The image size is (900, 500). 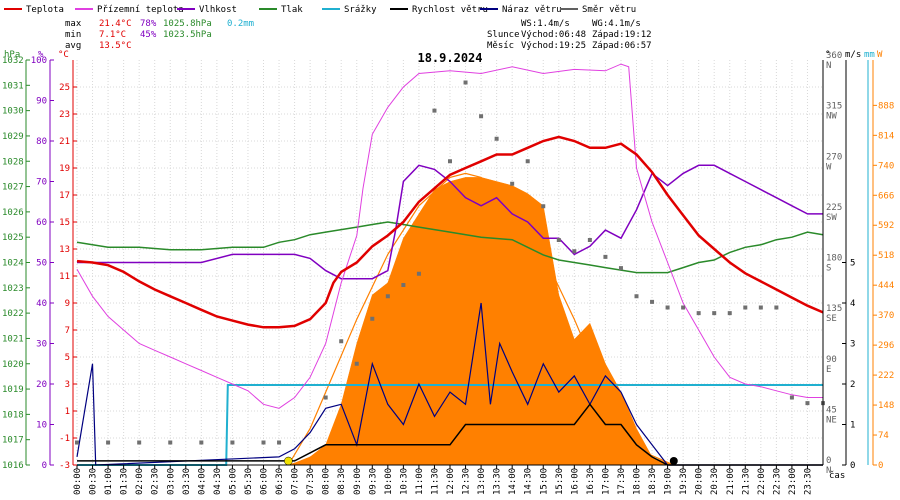 What do you see at coordinates (450, 10) in the screenshot?
I see `legend-label: Rychlost větru` at bounding box center [450, 10].